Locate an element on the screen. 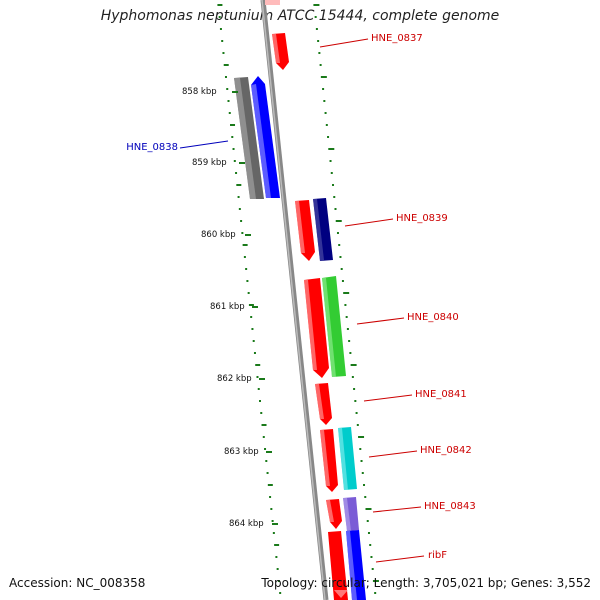 This screenshot has height=600, width=600. gene-label: HNE_0839 is located at coordinates (422, 218).